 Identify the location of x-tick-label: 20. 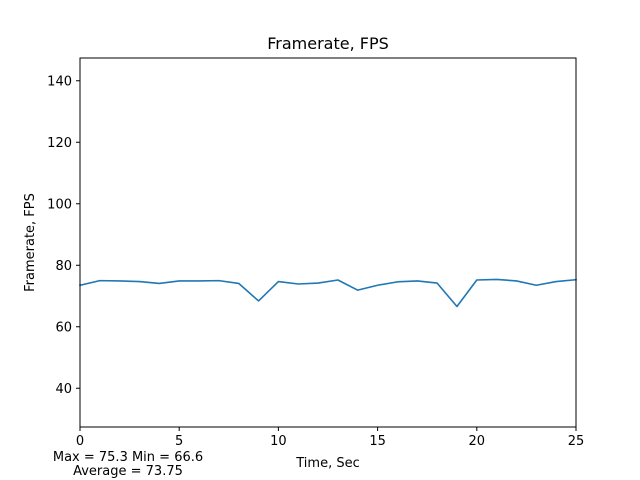
(477, 441).